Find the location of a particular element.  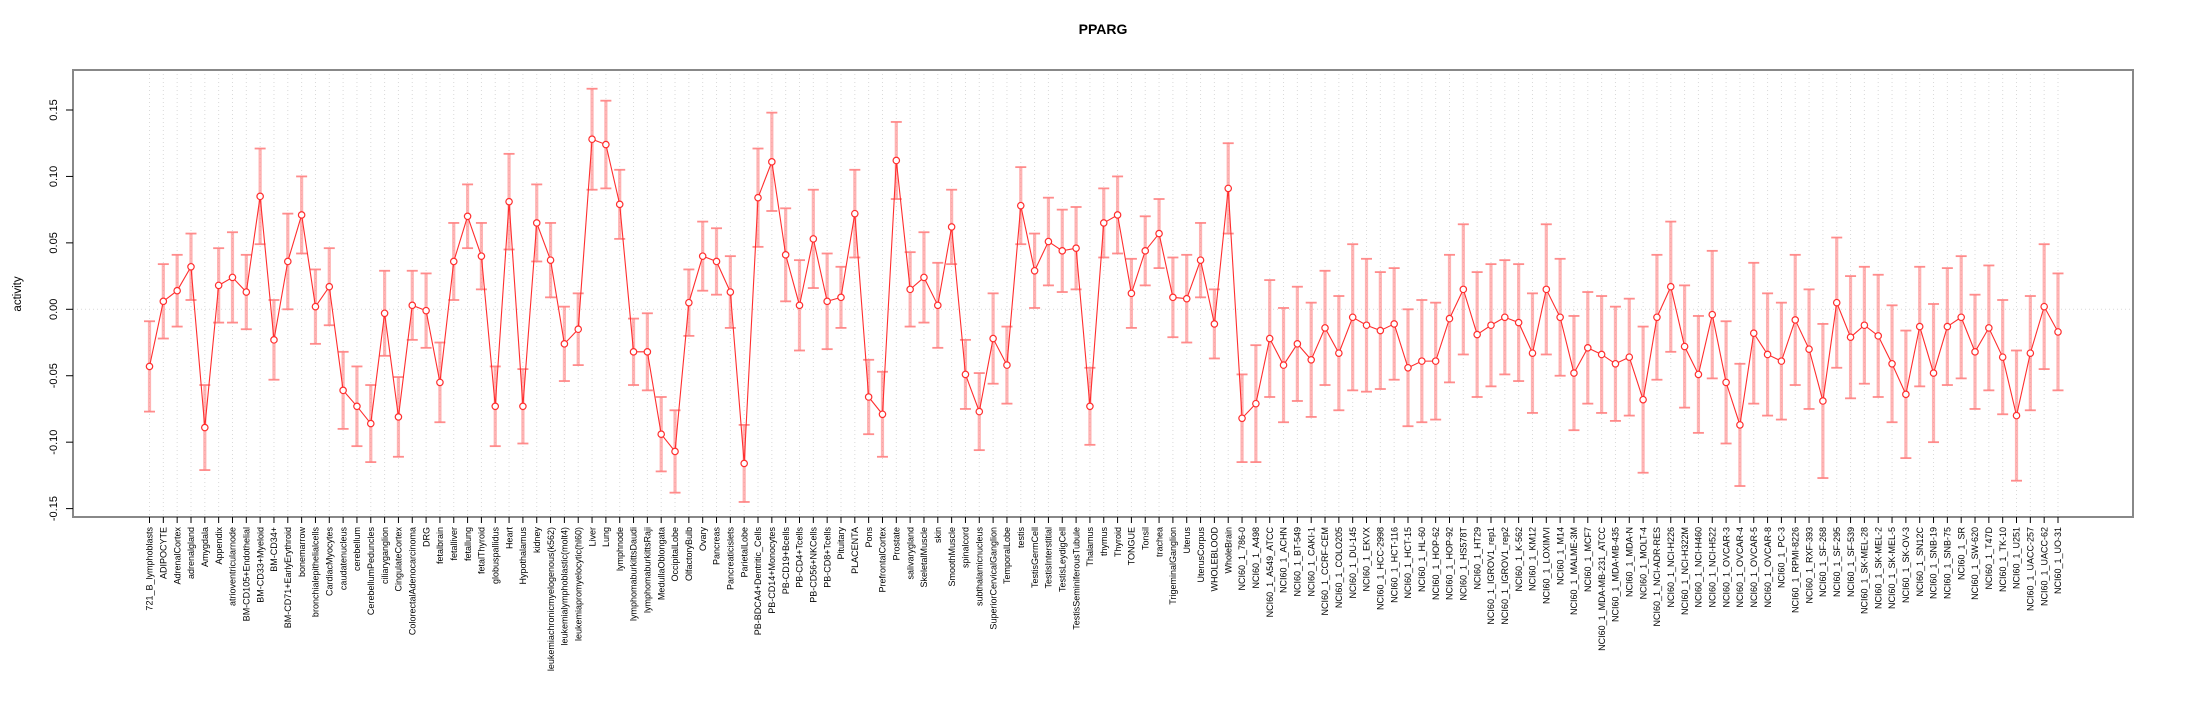

x-axis-label: NCI60_1_MDA-MB-231_ATCC is located at coordinates (1602, 589).